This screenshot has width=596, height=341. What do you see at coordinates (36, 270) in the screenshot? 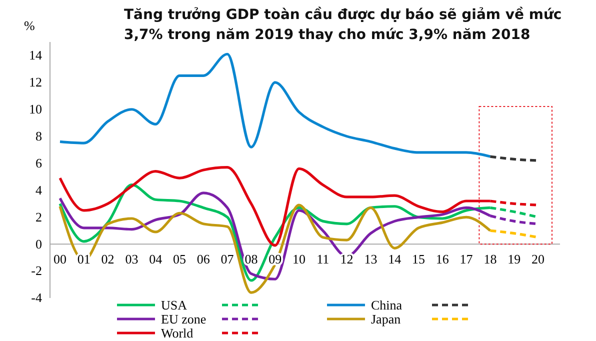
I see `y-tick-label: -2` at bounding box center [36, 270].